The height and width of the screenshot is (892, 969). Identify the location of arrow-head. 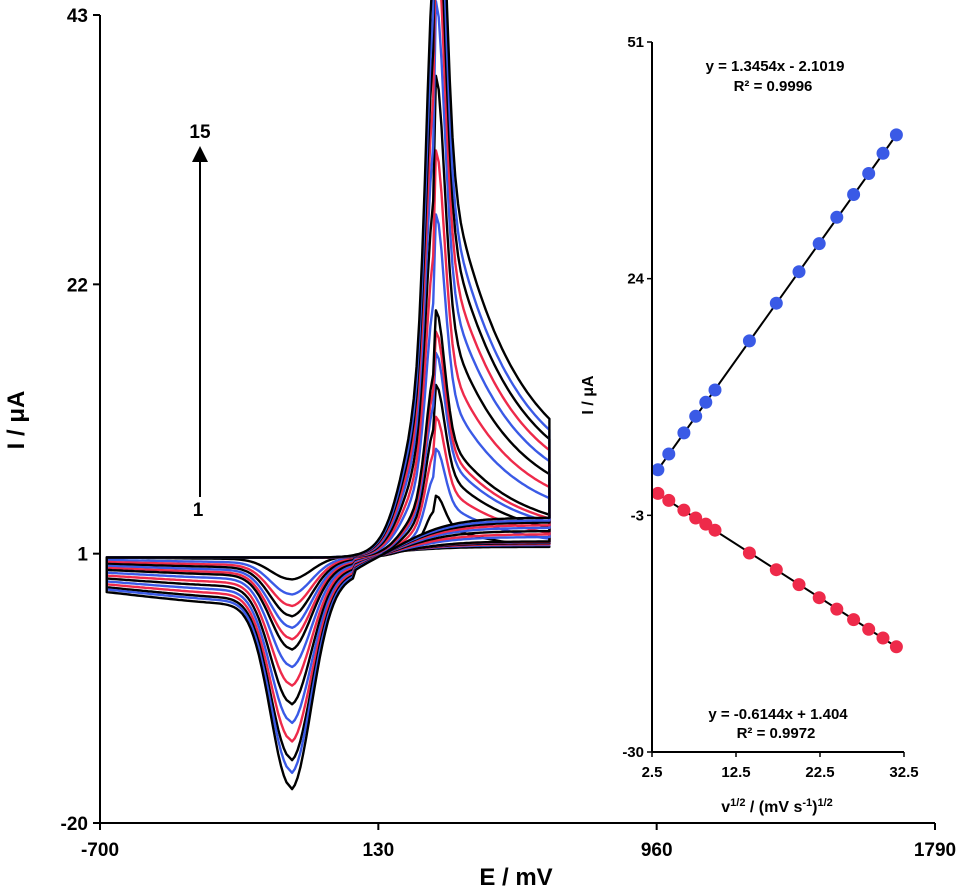
(200, 154).